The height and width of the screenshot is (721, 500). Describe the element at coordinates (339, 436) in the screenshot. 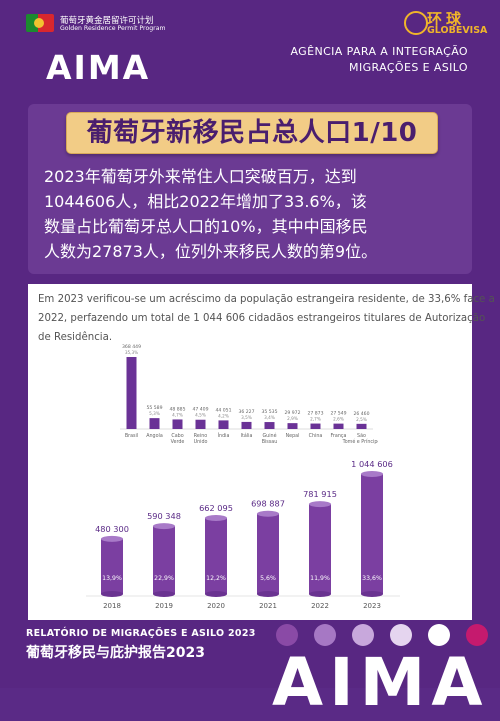

I see `category-tick-label: França` at that location.